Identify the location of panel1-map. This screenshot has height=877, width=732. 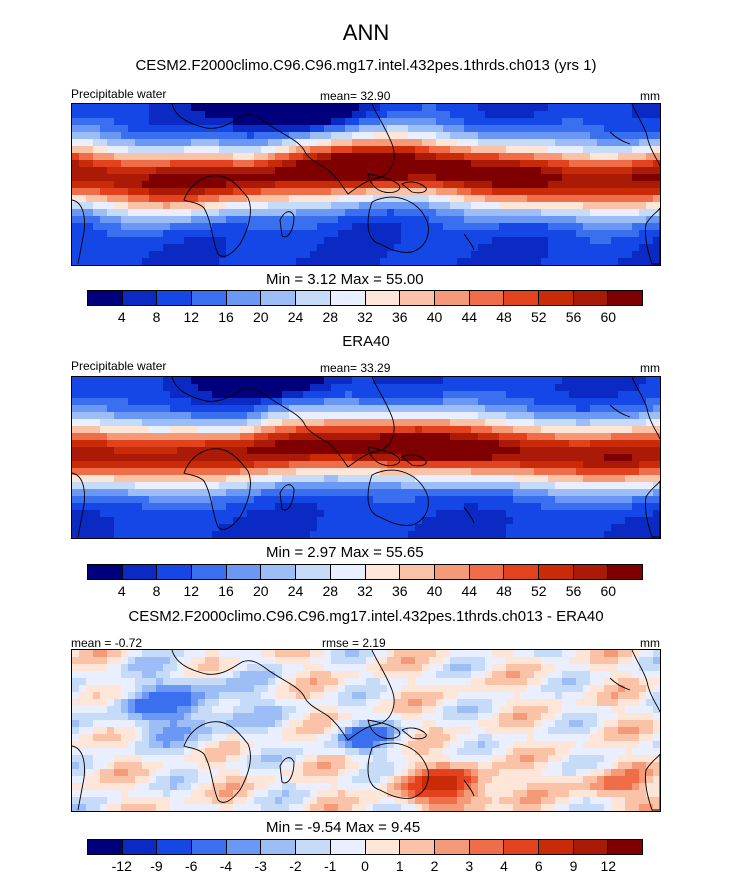
(366, 184).